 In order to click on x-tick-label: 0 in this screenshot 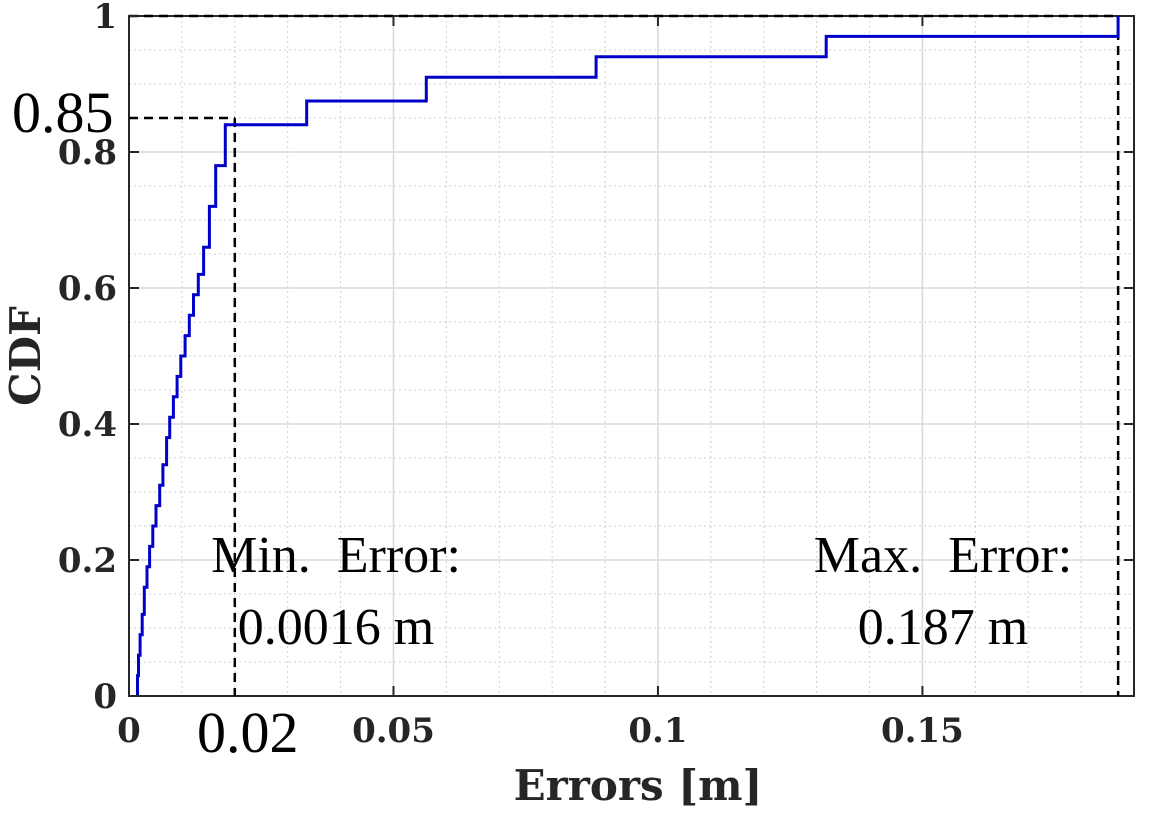, I will do `click(129, 731)`.